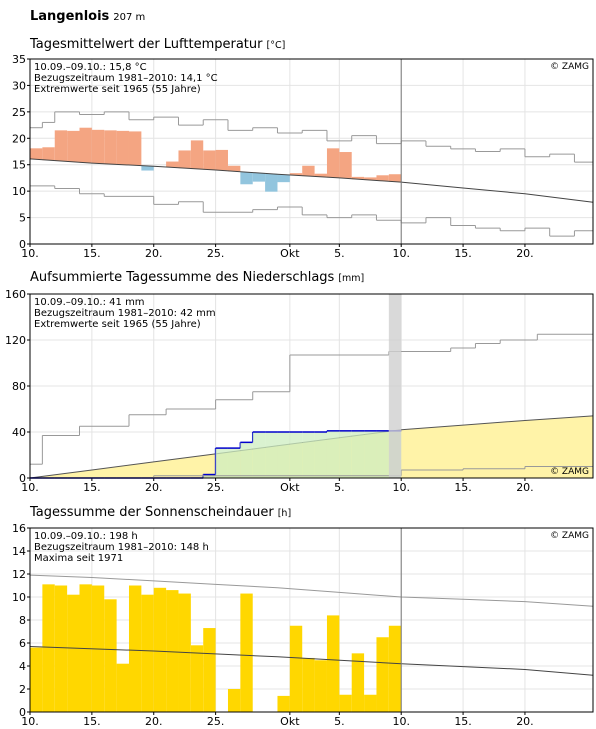 The width and height of the screenshot is (596, 729). I want to click on today-band, so click(395, 386).